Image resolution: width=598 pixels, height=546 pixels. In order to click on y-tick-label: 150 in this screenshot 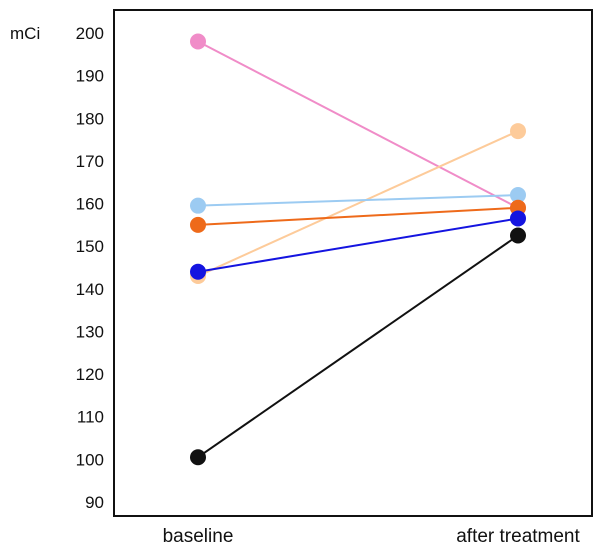, I will do `click(90, 246)`.